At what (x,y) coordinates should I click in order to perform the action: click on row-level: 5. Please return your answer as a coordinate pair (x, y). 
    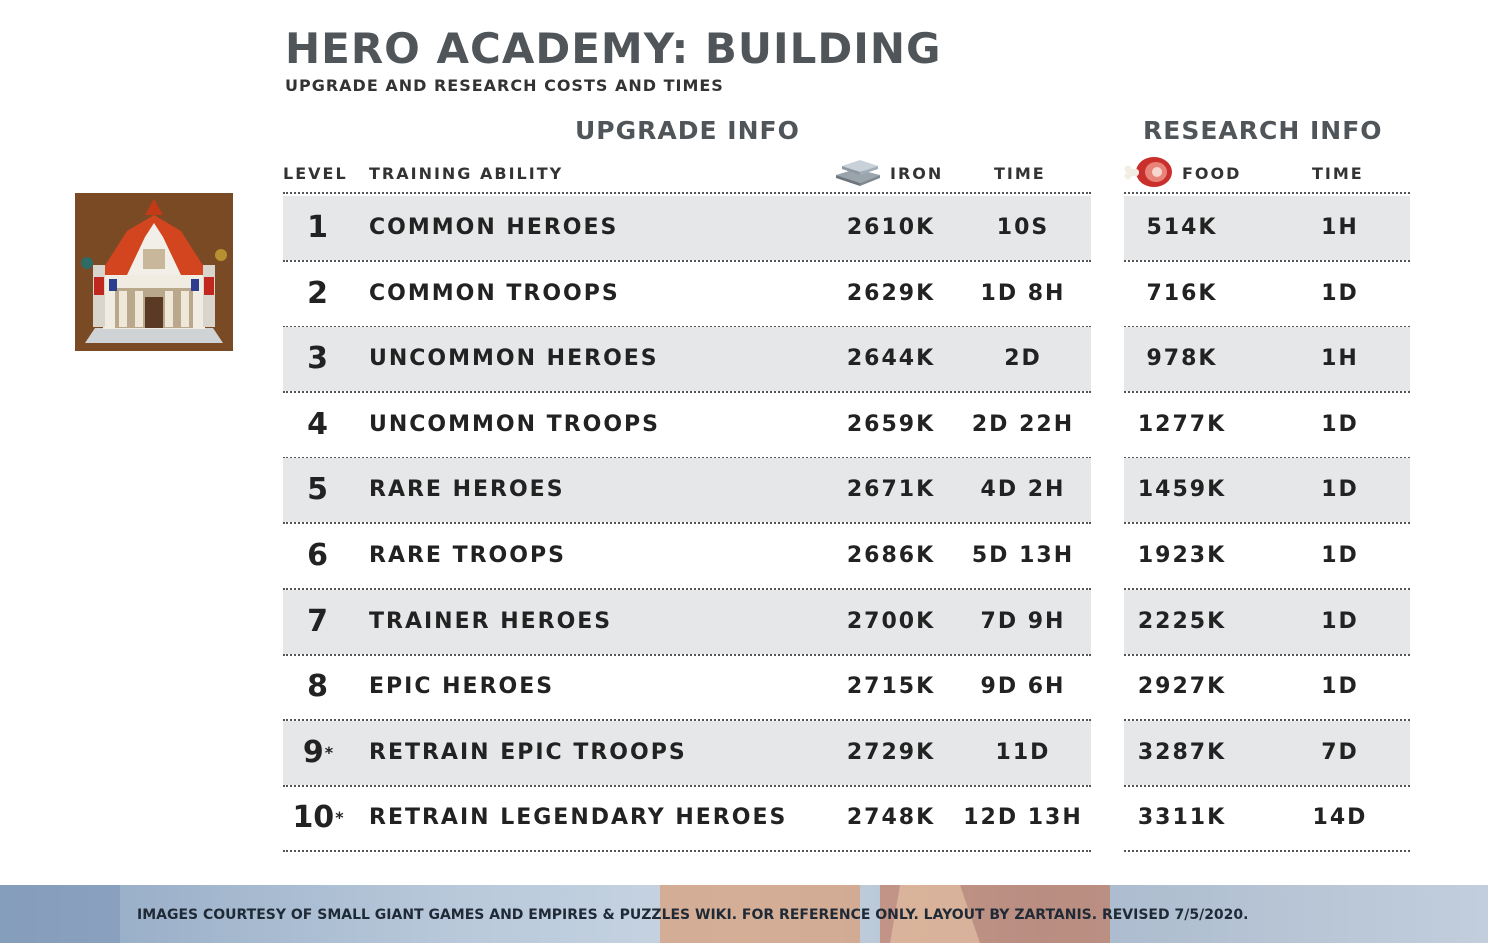
    Looking at the image, I should click on (318, 490).